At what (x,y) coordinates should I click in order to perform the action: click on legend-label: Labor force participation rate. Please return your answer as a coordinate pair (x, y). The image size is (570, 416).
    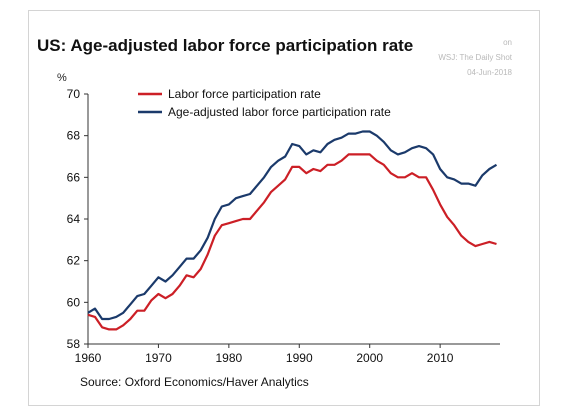
    Looking at the image, I should click on (244, 94).